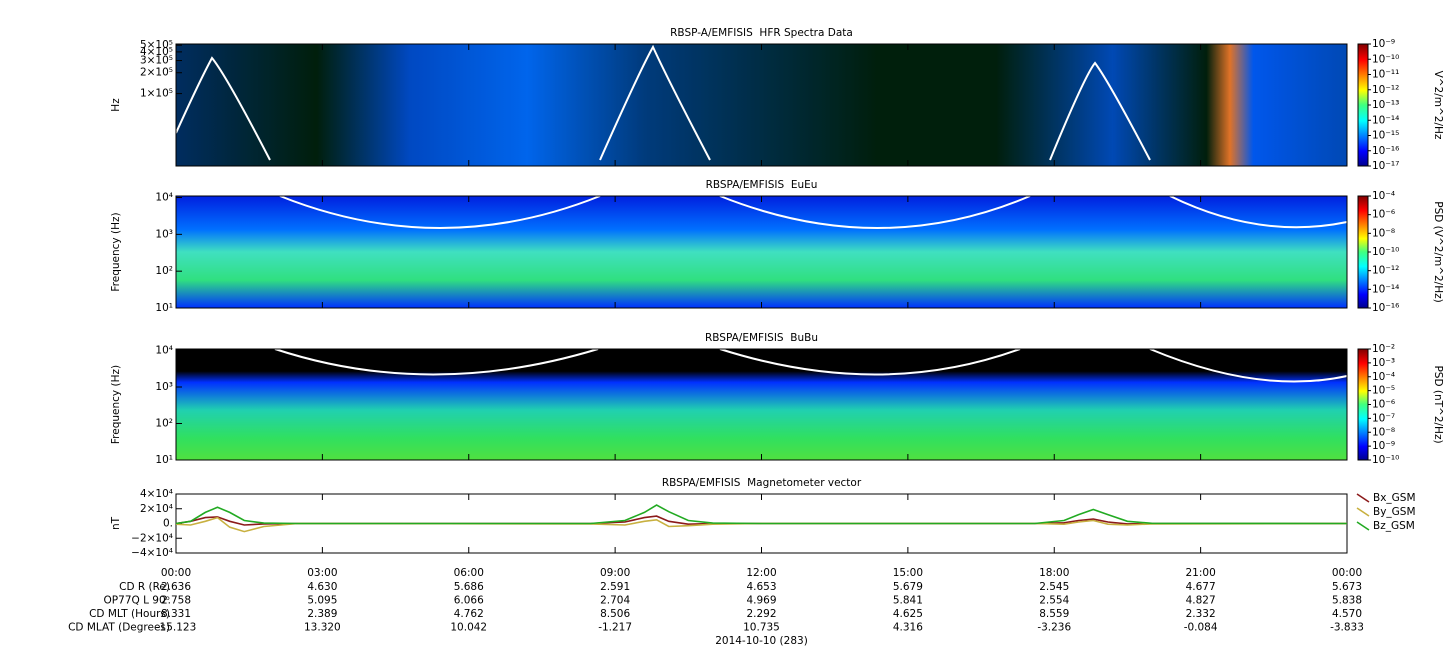 Image resolution: width=1447 pixels, height=658 pixels. Describe the element at coordinates (469, 573) in the screenshot. I see `x-tick-label: 06:00` at that location.